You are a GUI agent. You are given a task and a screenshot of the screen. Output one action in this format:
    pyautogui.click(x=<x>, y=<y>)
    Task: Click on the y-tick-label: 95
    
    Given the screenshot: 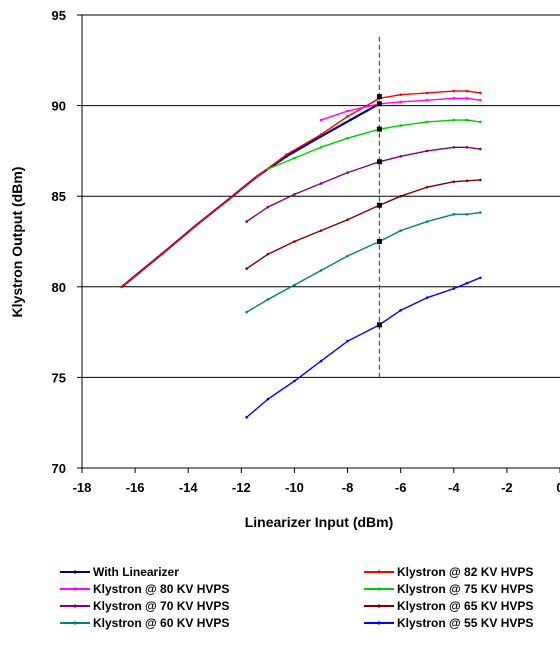 What is the action you would take?
    pyautogui.click(x=59, y=15)
    